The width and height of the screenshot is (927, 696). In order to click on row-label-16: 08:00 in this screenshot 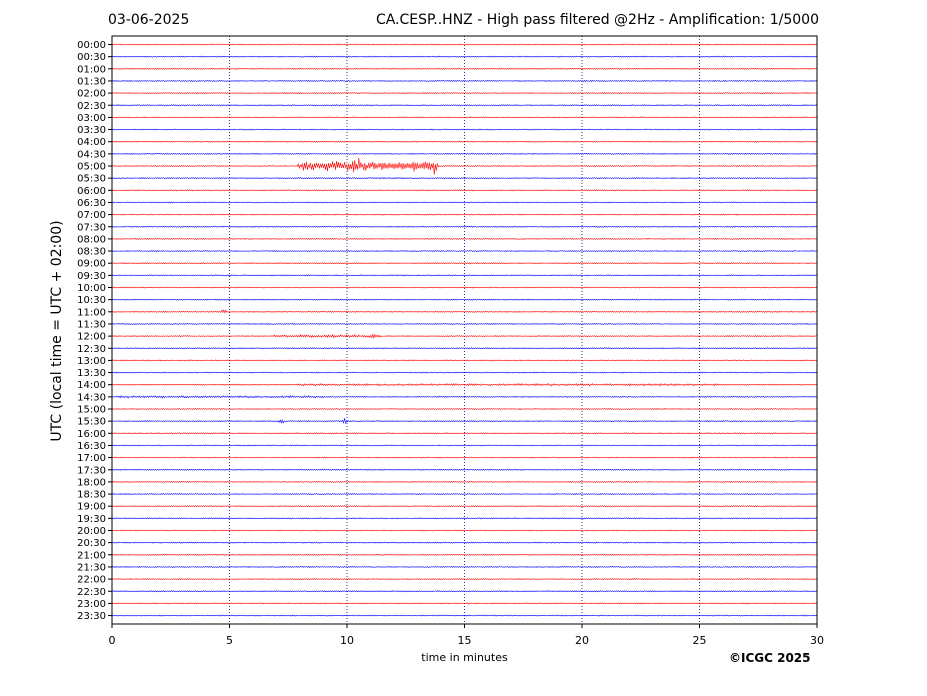, I will do `click(91, 239)`.